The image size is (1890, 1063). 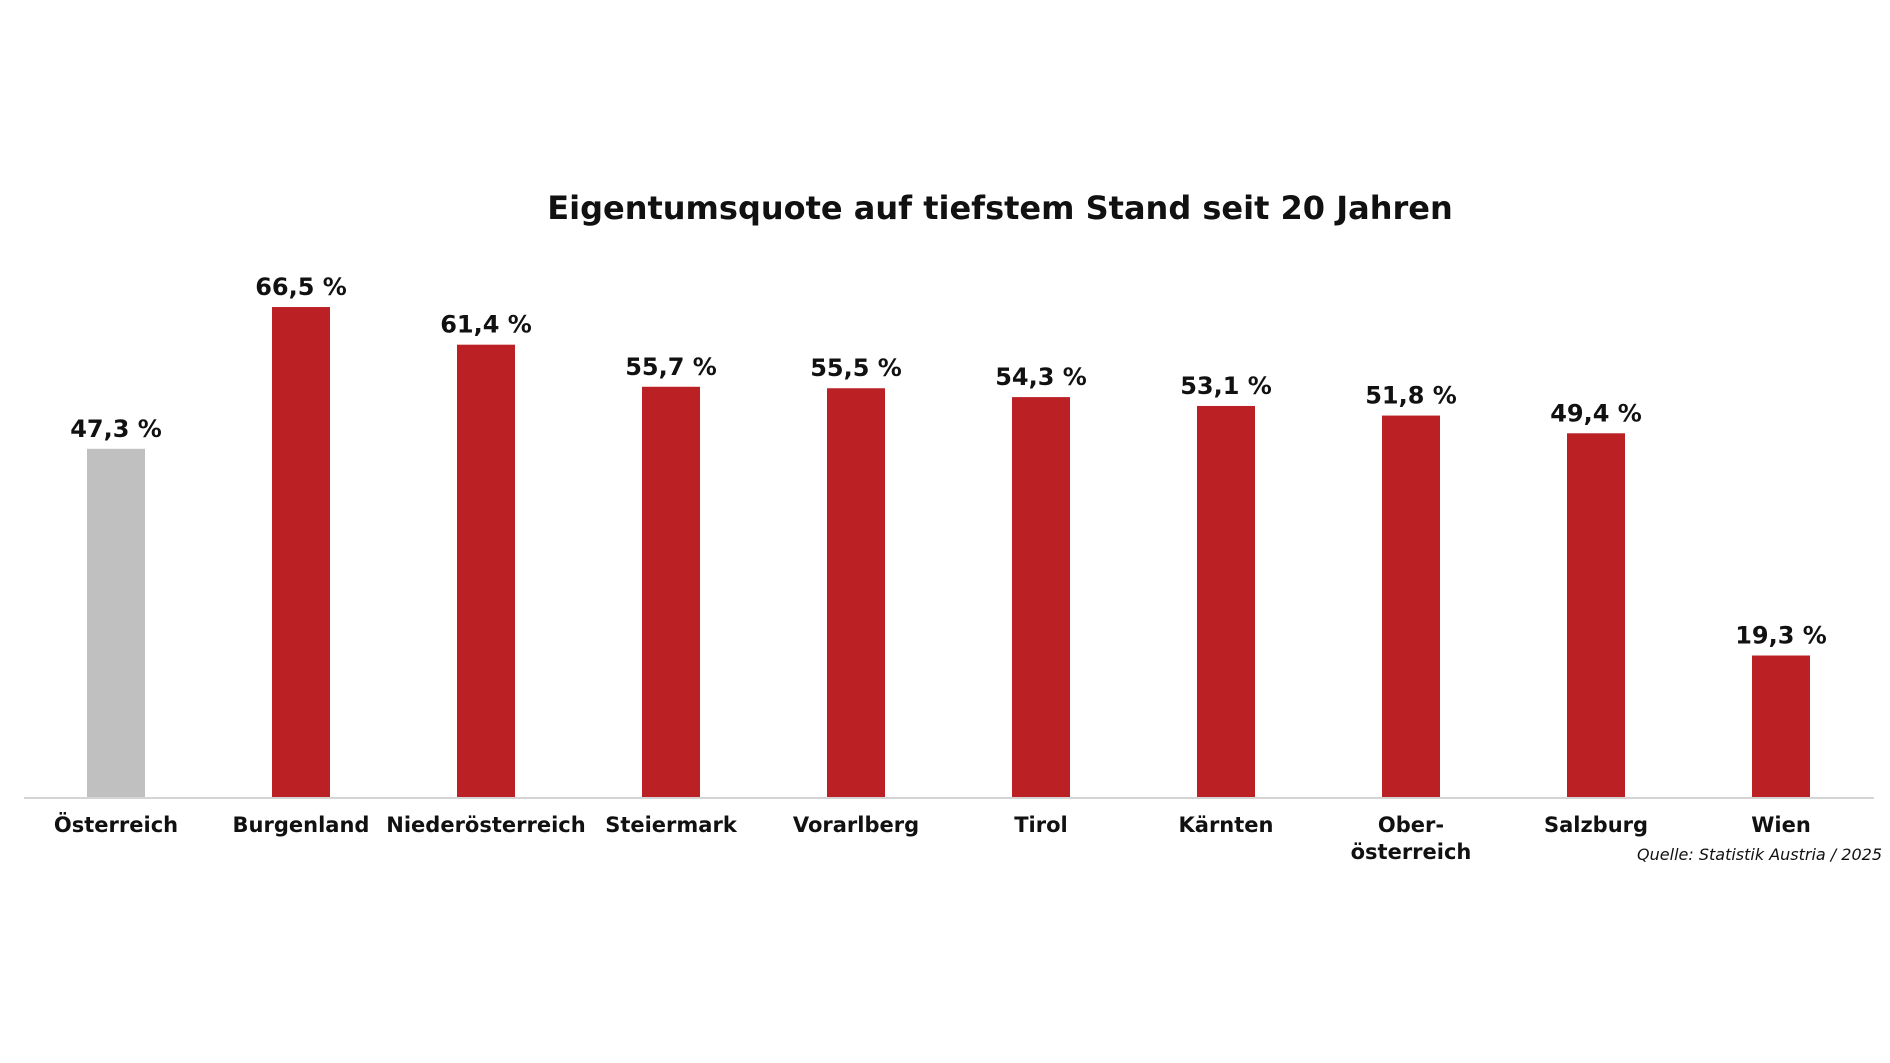 I want to click on source-note: Quelle: Statistik Austria / 2025, so click(x=1759, y=854).